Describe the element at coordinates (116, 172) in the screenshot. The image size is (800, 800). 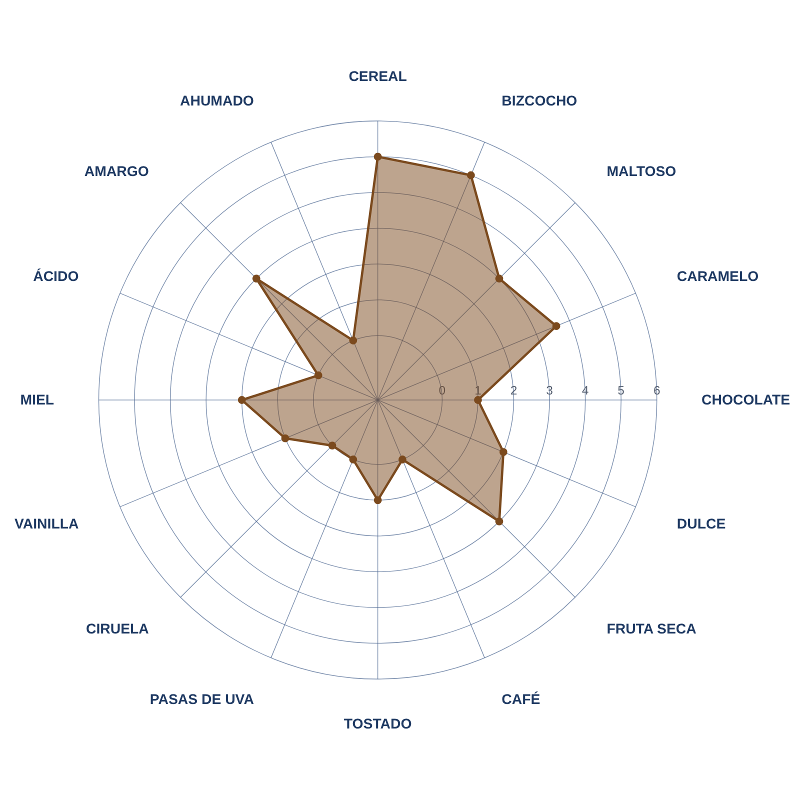
I see `spoke-label: AMARGO` at that location.